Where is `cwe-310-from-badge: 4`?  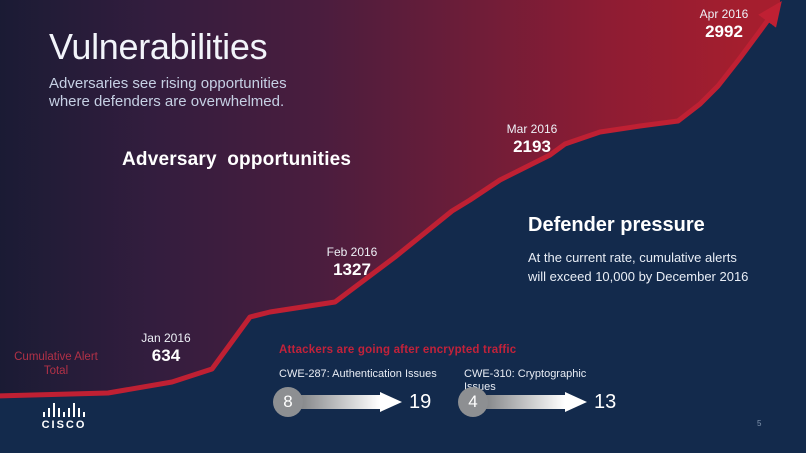 cwe-310-from-badge: 4 is located at coordinates (473, 402).